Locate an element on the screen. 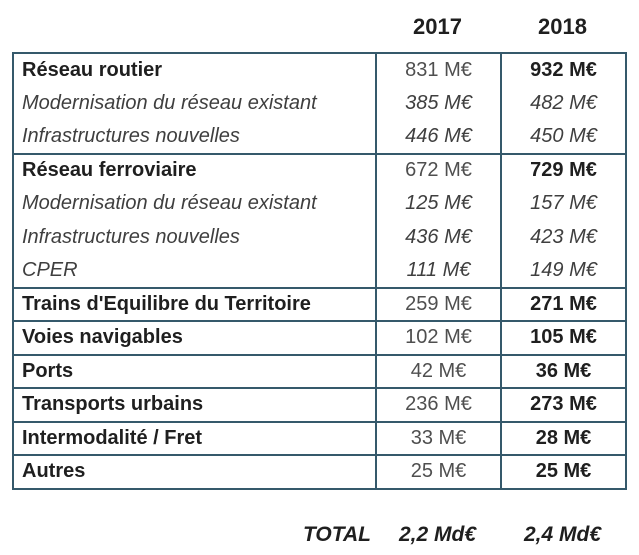 The height and width of the screenshot is (555, 639). value-2018: 932 M€ is located at coordinates (563, 70).